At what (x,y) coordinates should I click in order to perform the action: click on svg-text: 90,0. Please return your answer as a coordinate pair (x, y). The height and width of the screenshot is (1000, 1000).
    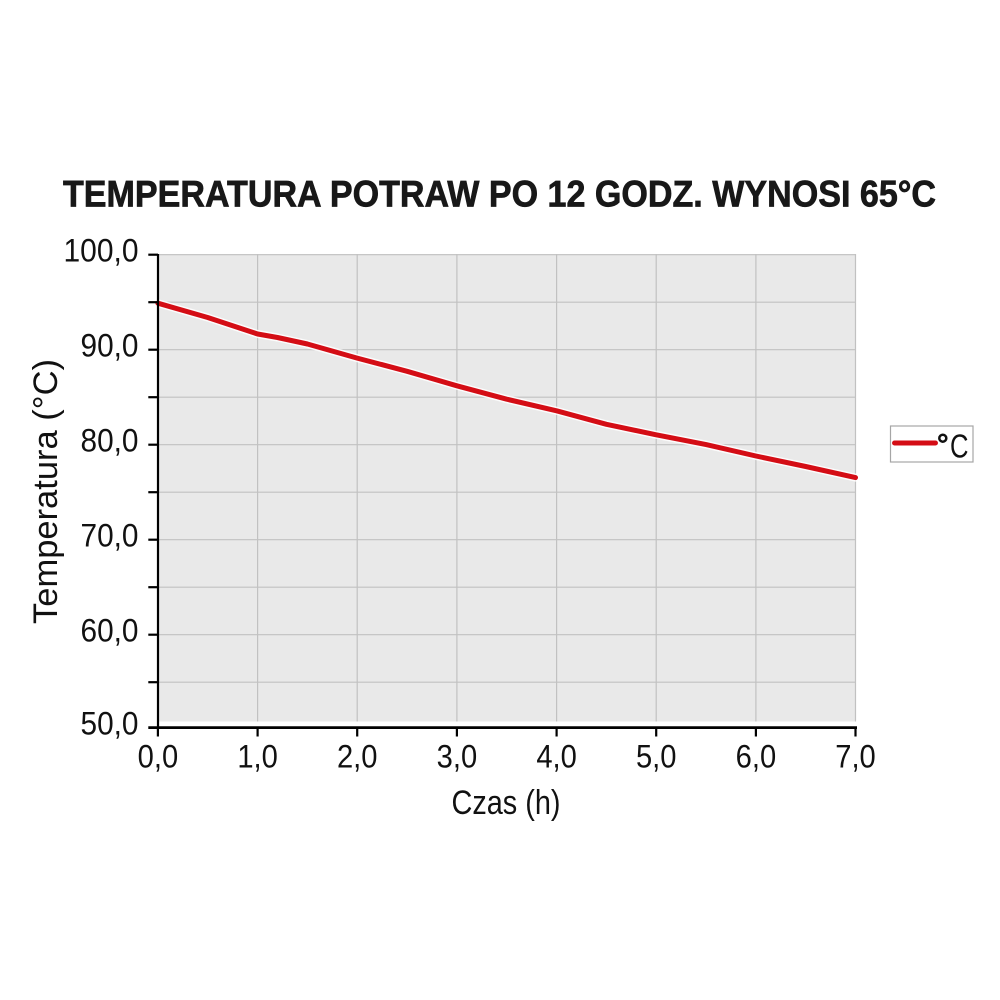
    Looking at the image, I should click on (110, 346).